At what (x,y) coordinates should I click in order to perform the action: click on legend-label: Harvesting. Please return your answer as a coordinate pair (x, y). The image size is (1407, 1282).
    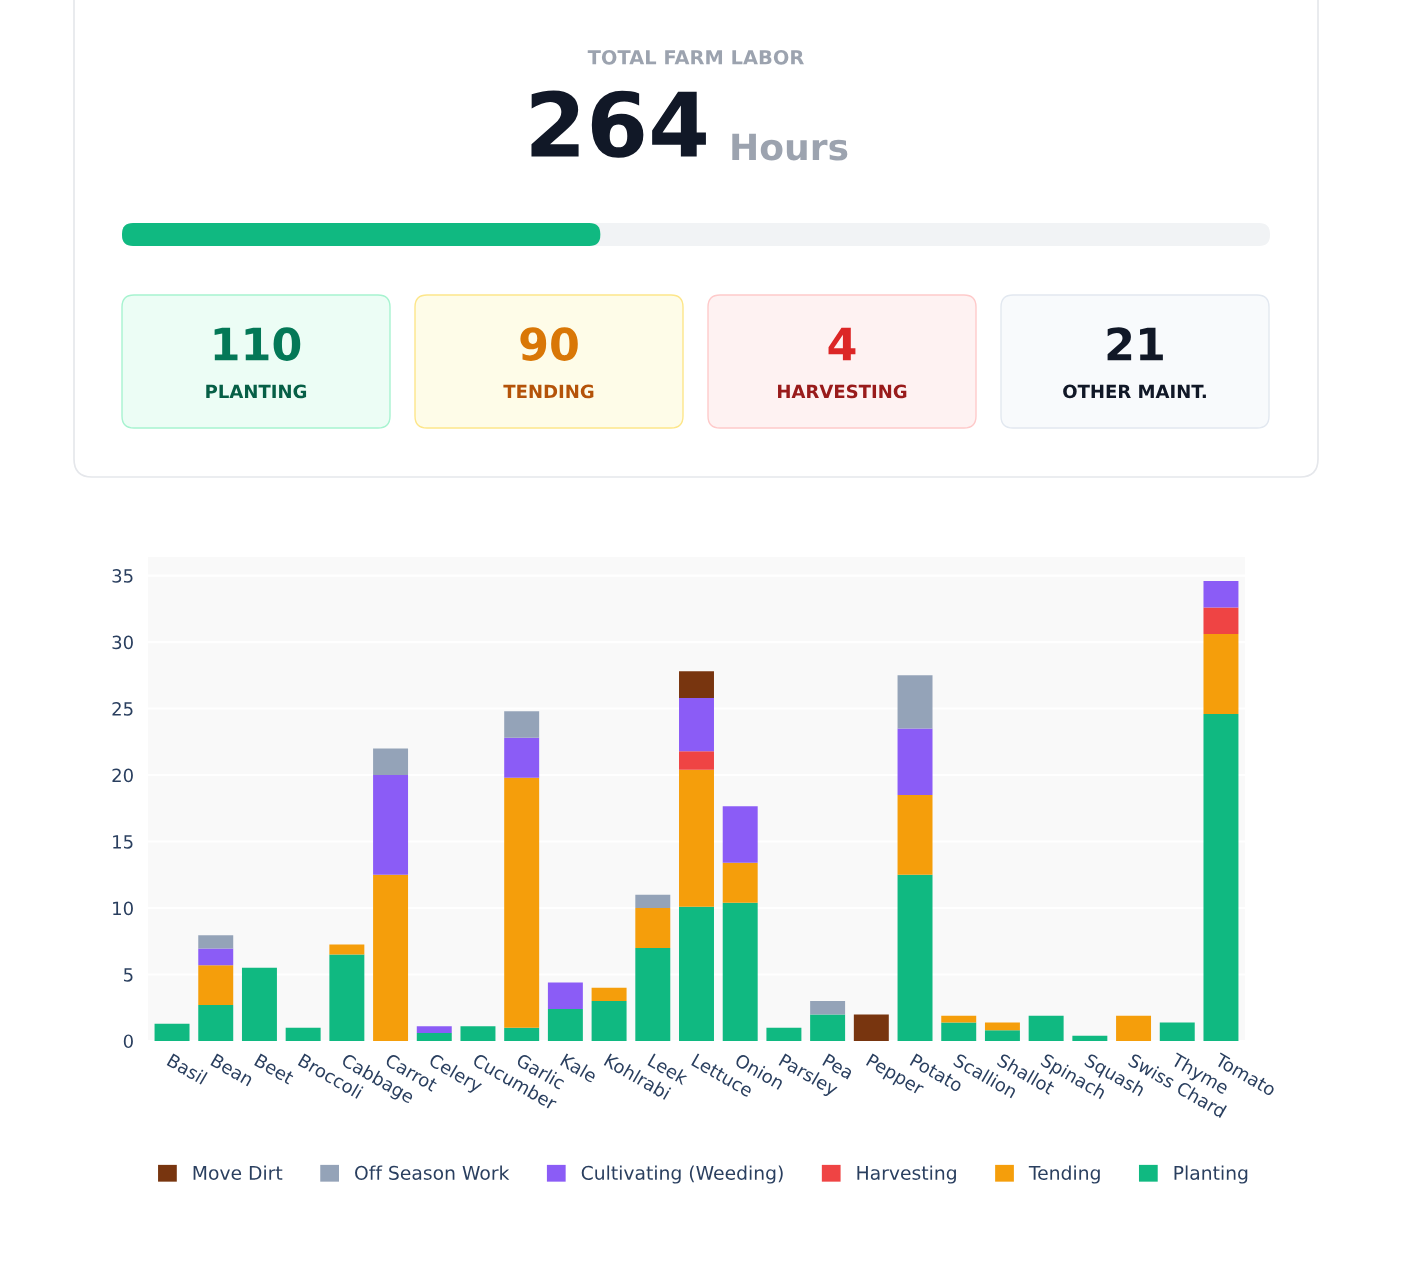
    Looking at the image, I should click on (906, 1174).